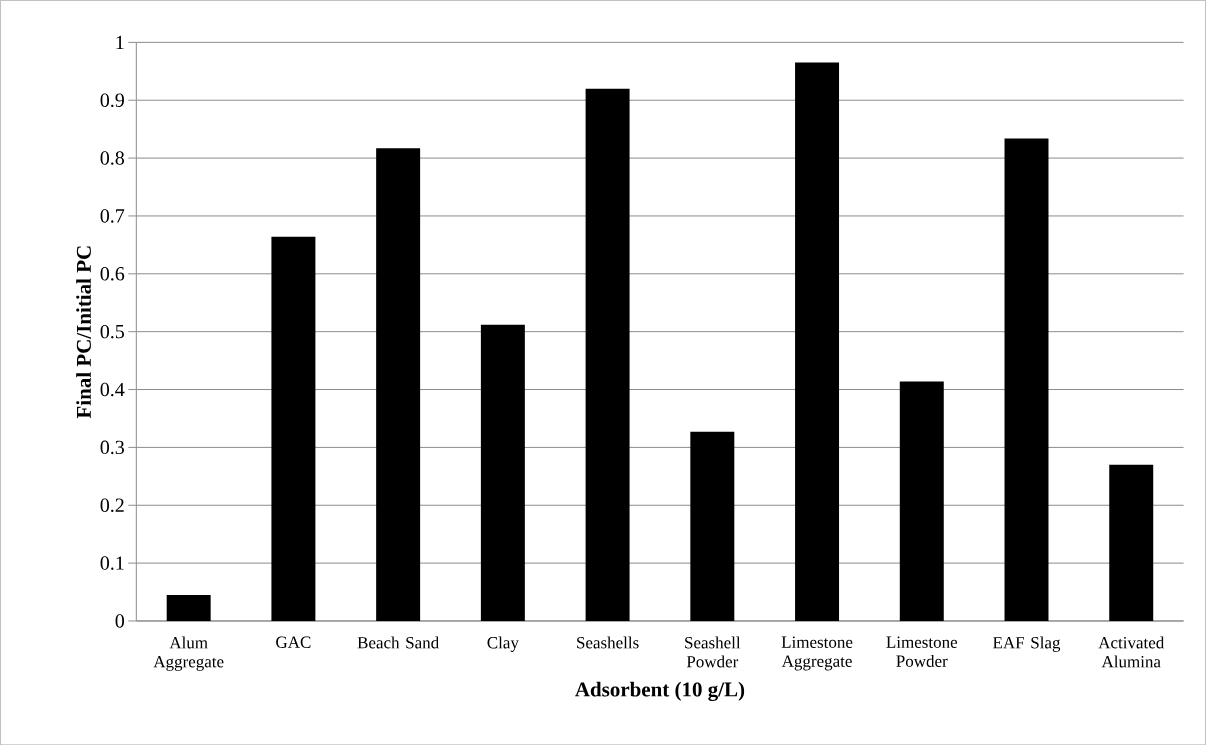  Describe the element at coordinates (112, 216) in the screenshot. I see `y-tick-label: 0.7` at that location.